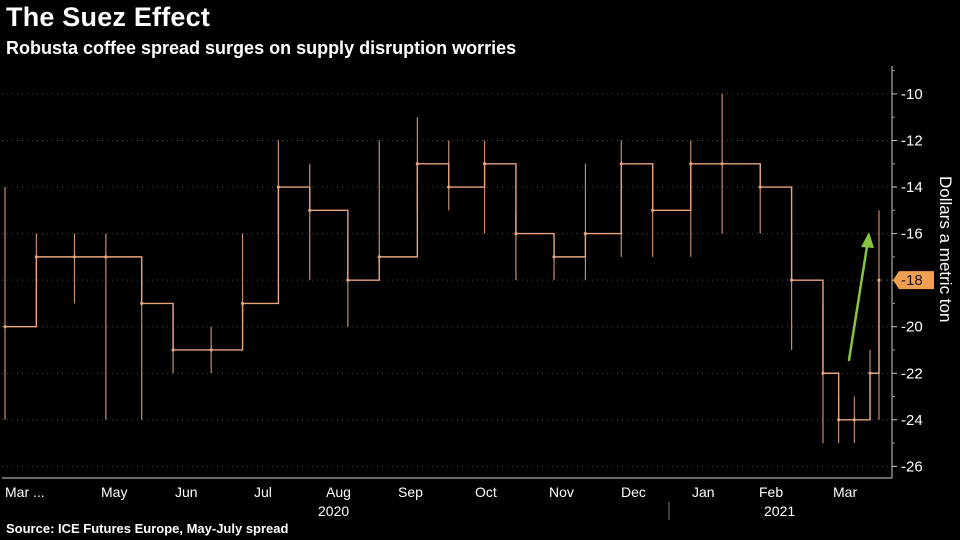 This screenshot has height=540, width=960. I want to click on x-year-label: 2020, so click(333, 511).